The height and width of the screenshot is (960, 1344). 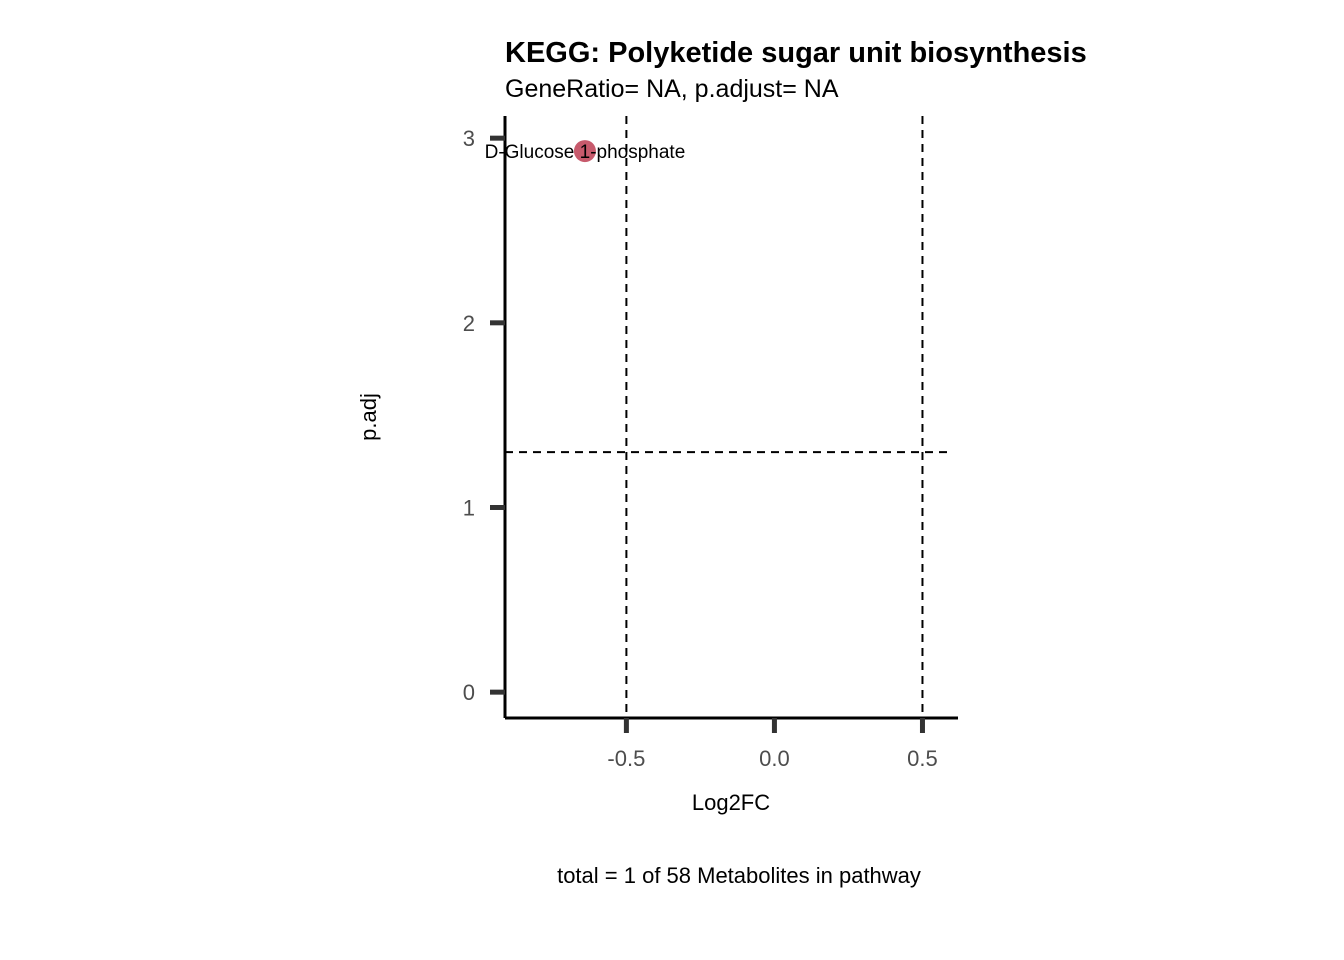 I want to click on y-axis-title: p.adj, so click(x=368, y=417).